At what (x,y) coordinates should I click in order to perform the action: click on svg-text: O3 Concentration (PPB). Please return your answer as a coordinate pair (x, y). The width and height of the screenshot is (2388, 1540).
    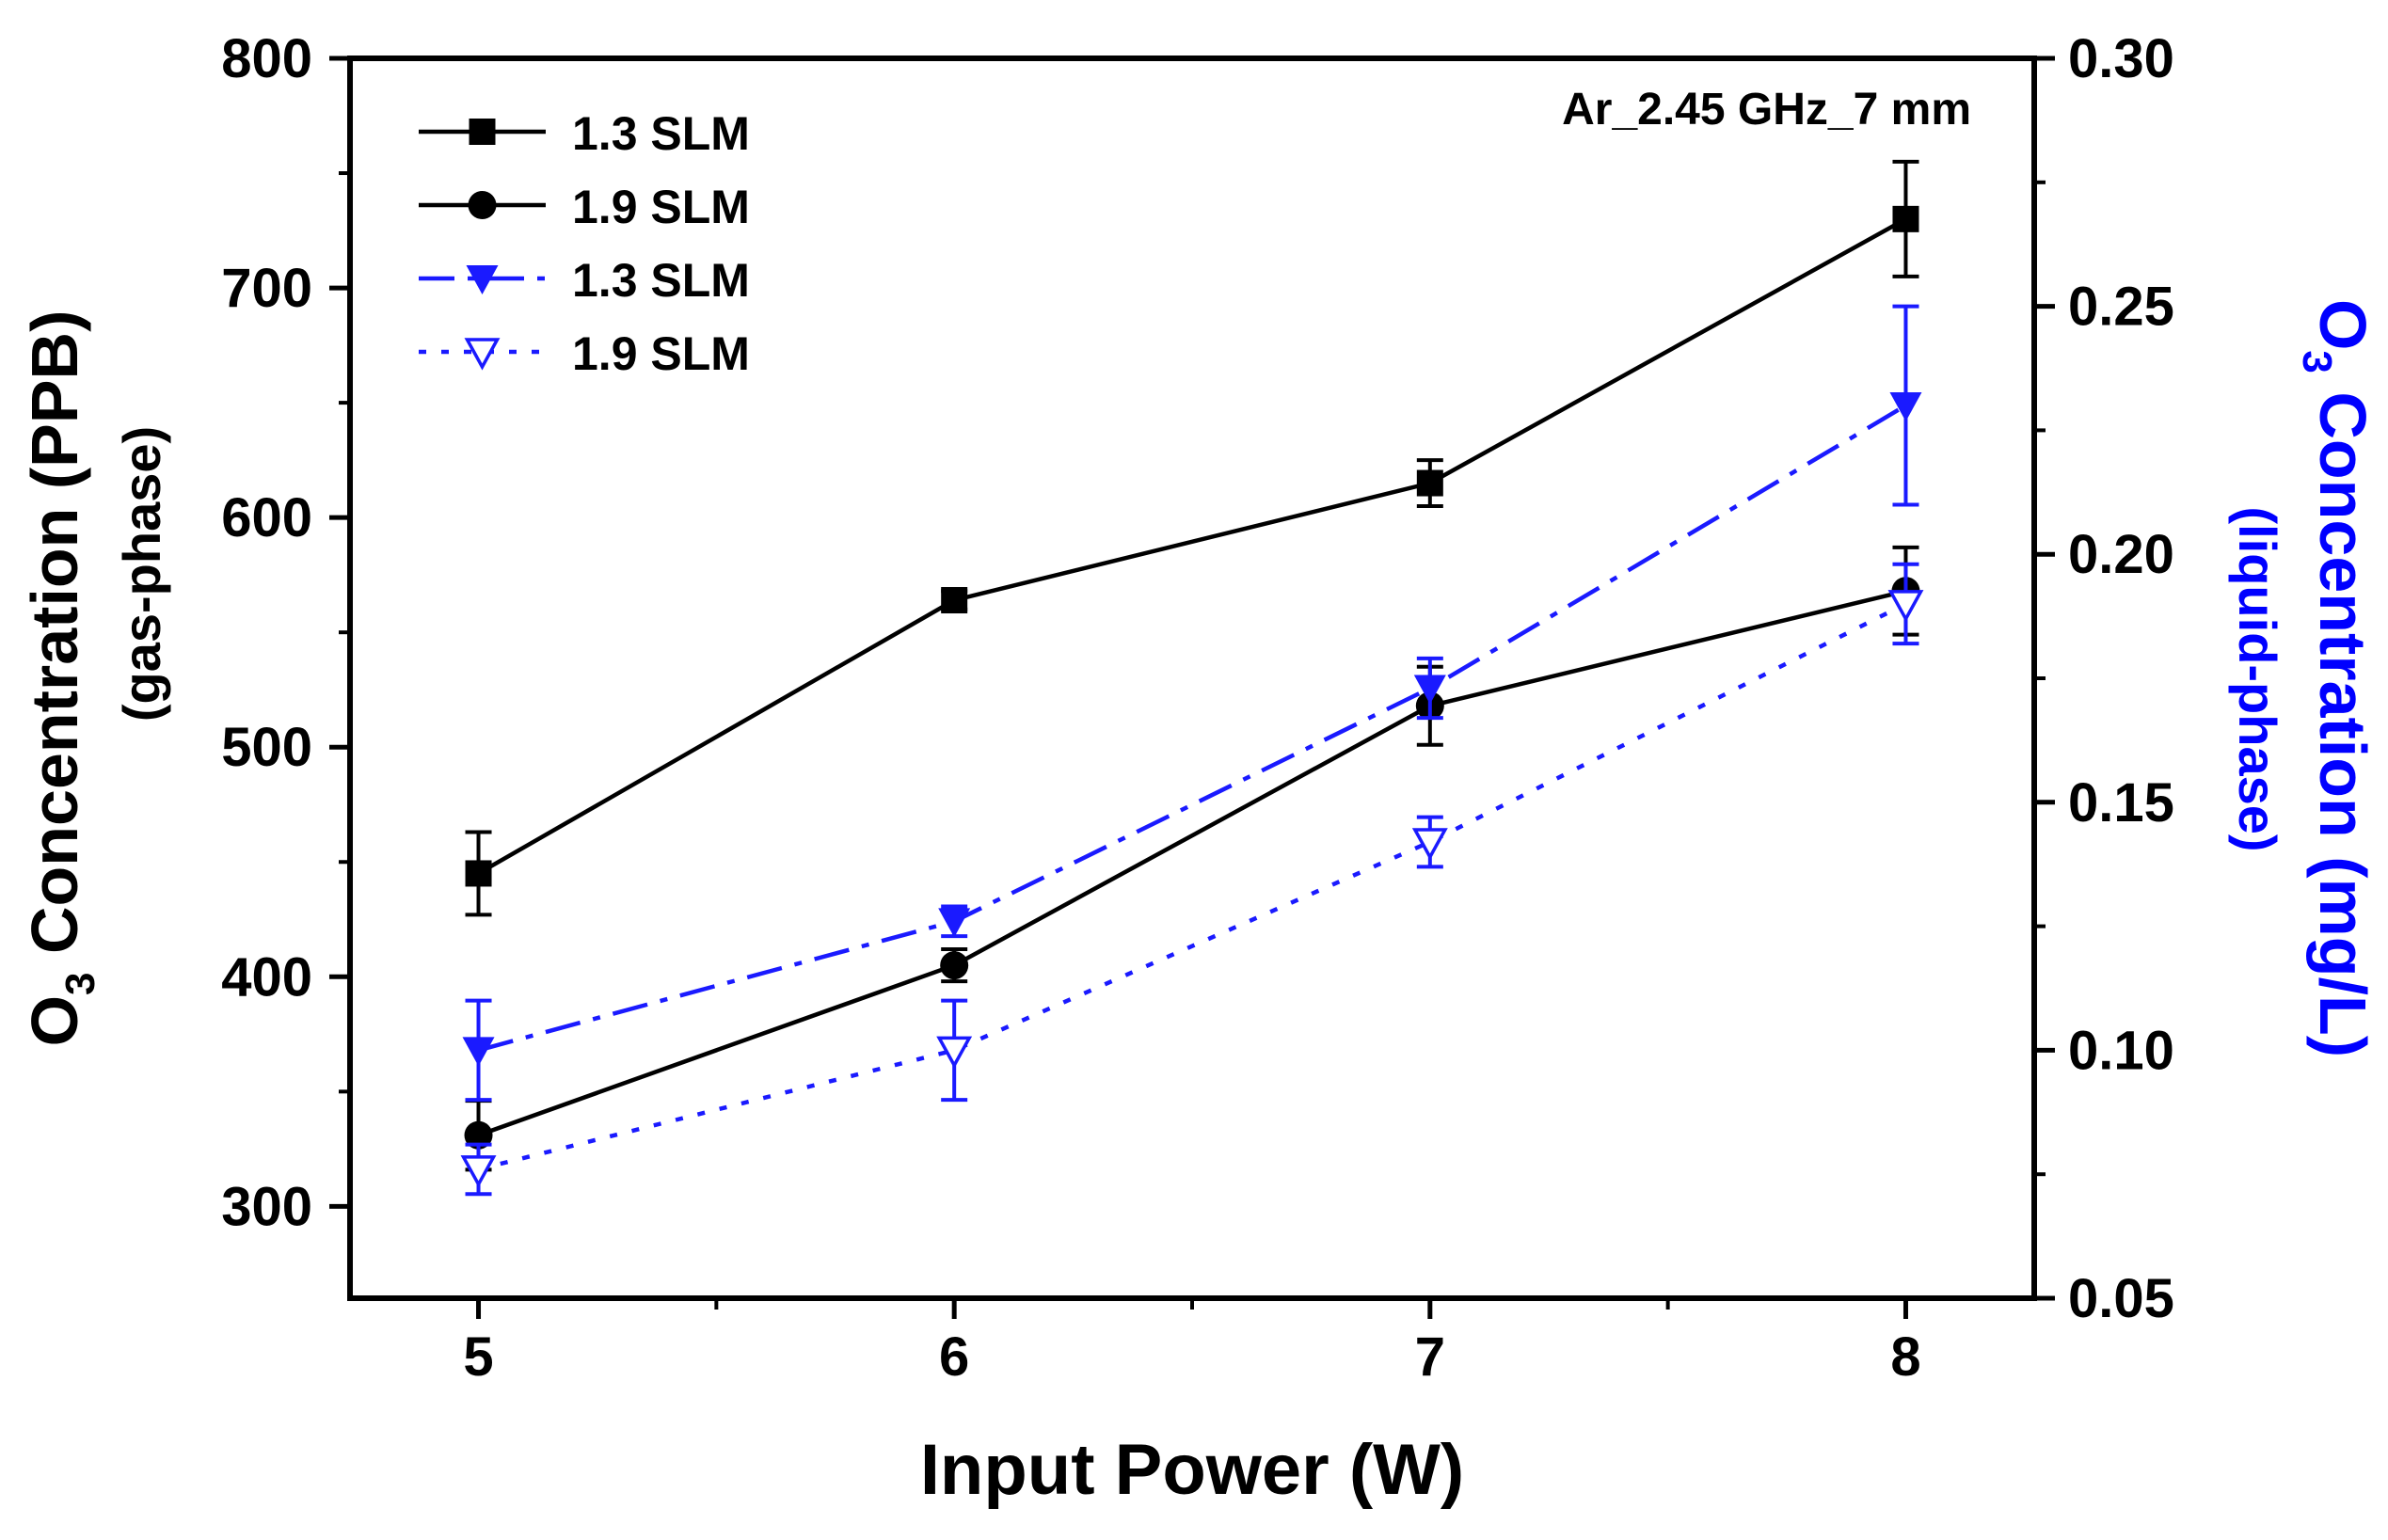
    Looking at the image, I should click on (61, 678).